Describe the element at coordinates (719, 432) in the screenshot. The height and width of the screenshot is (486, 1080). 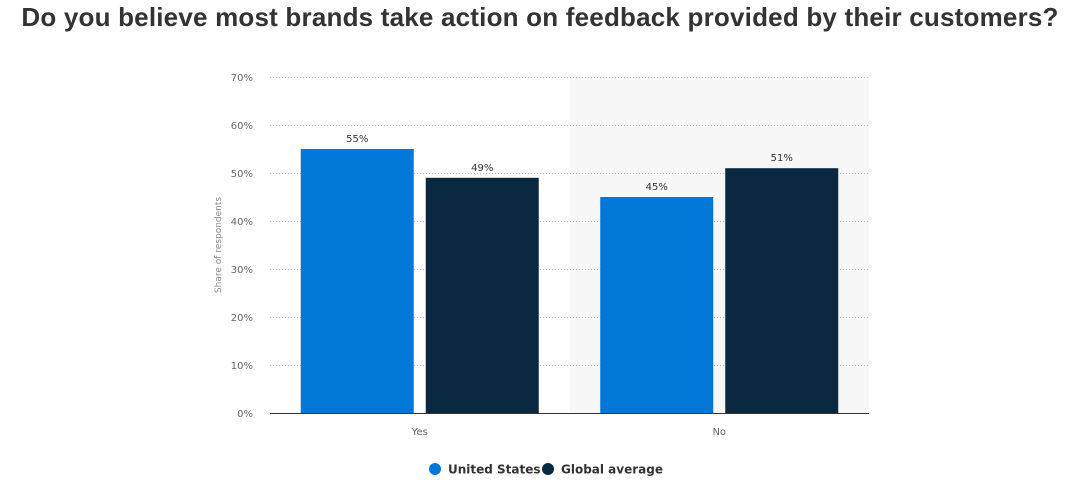
I see `x-tick-label: No` at that location.